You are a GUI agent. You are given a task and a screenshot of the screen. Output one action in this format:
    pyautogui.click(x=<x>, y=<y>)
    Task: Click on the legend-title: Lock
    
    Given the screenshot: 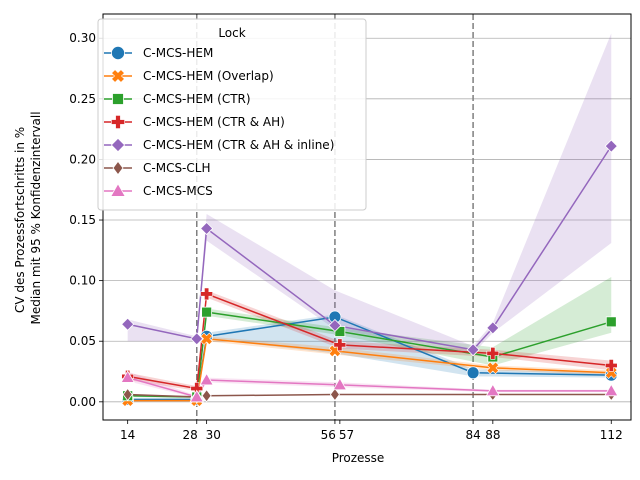 What is the action you would take?
    pyautogui.click(x=231, y=33)
    